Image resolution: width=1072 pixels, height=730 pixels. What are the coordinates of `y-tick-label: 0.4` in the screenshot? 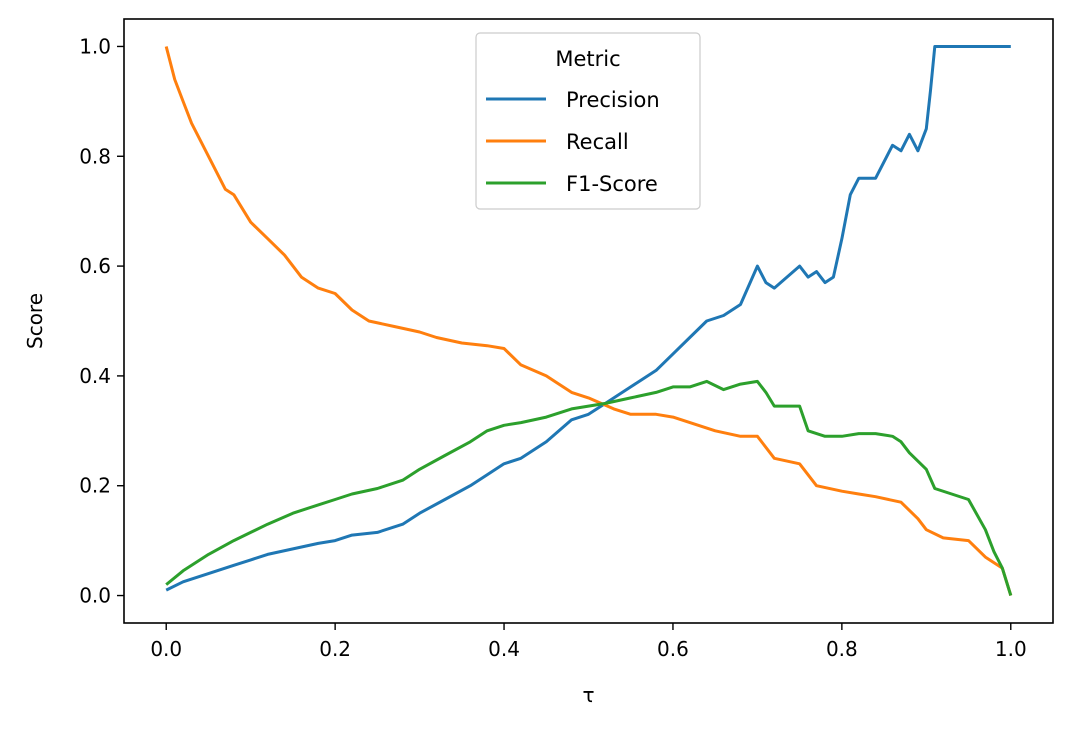 It's located at (95, 376).